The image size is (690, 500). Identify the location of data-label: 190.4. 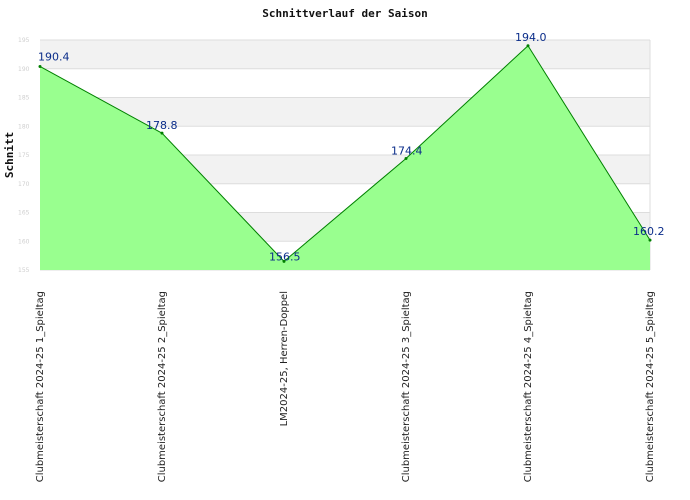
(54, 56).